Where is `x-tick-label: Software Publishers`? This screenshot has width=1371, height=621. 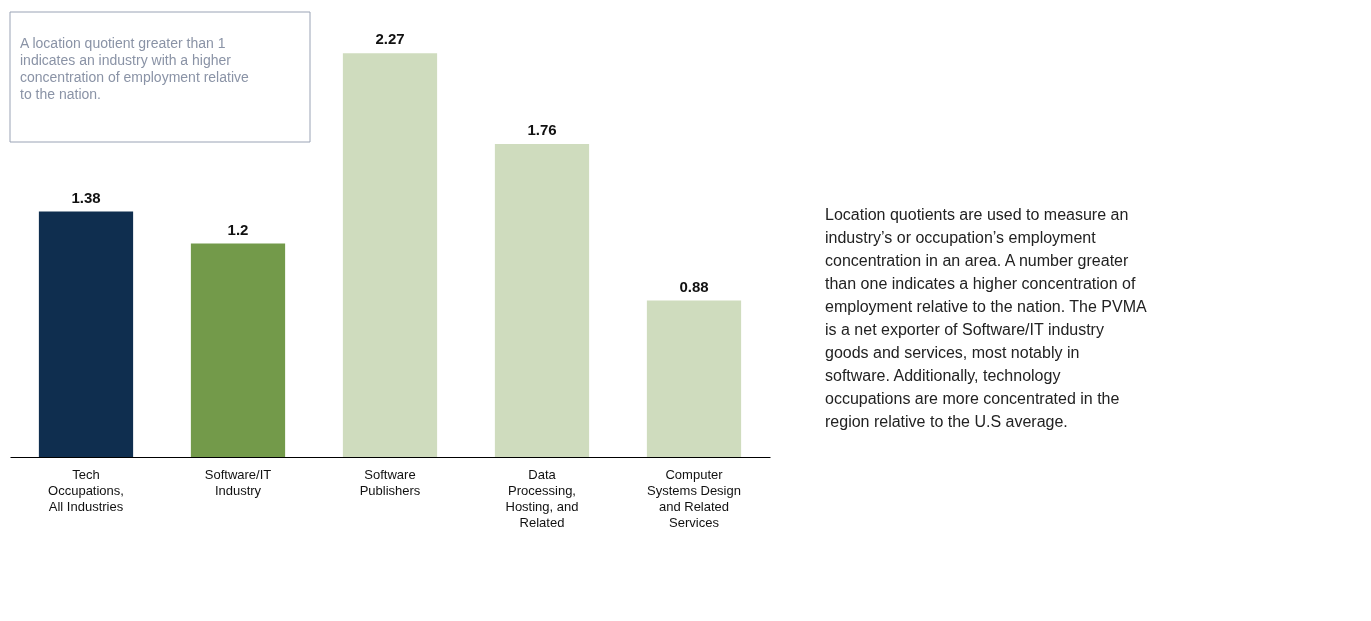
x-tick-label: Software Publishers is located at coordinates (390, 482).